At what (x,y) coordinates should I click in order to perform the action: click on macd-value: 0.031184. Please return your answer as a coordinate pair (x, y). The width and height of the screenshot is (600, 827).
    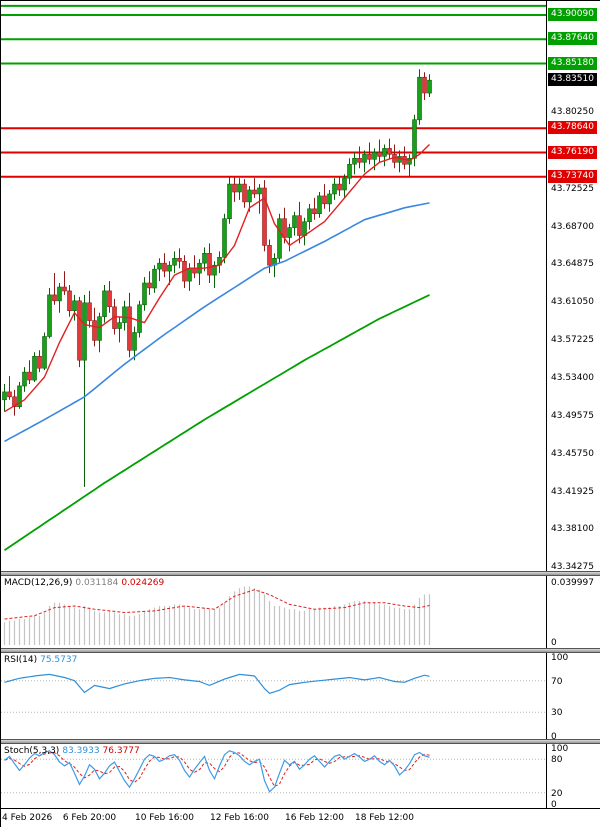
    Looking at the image, I should click on (97, 583).